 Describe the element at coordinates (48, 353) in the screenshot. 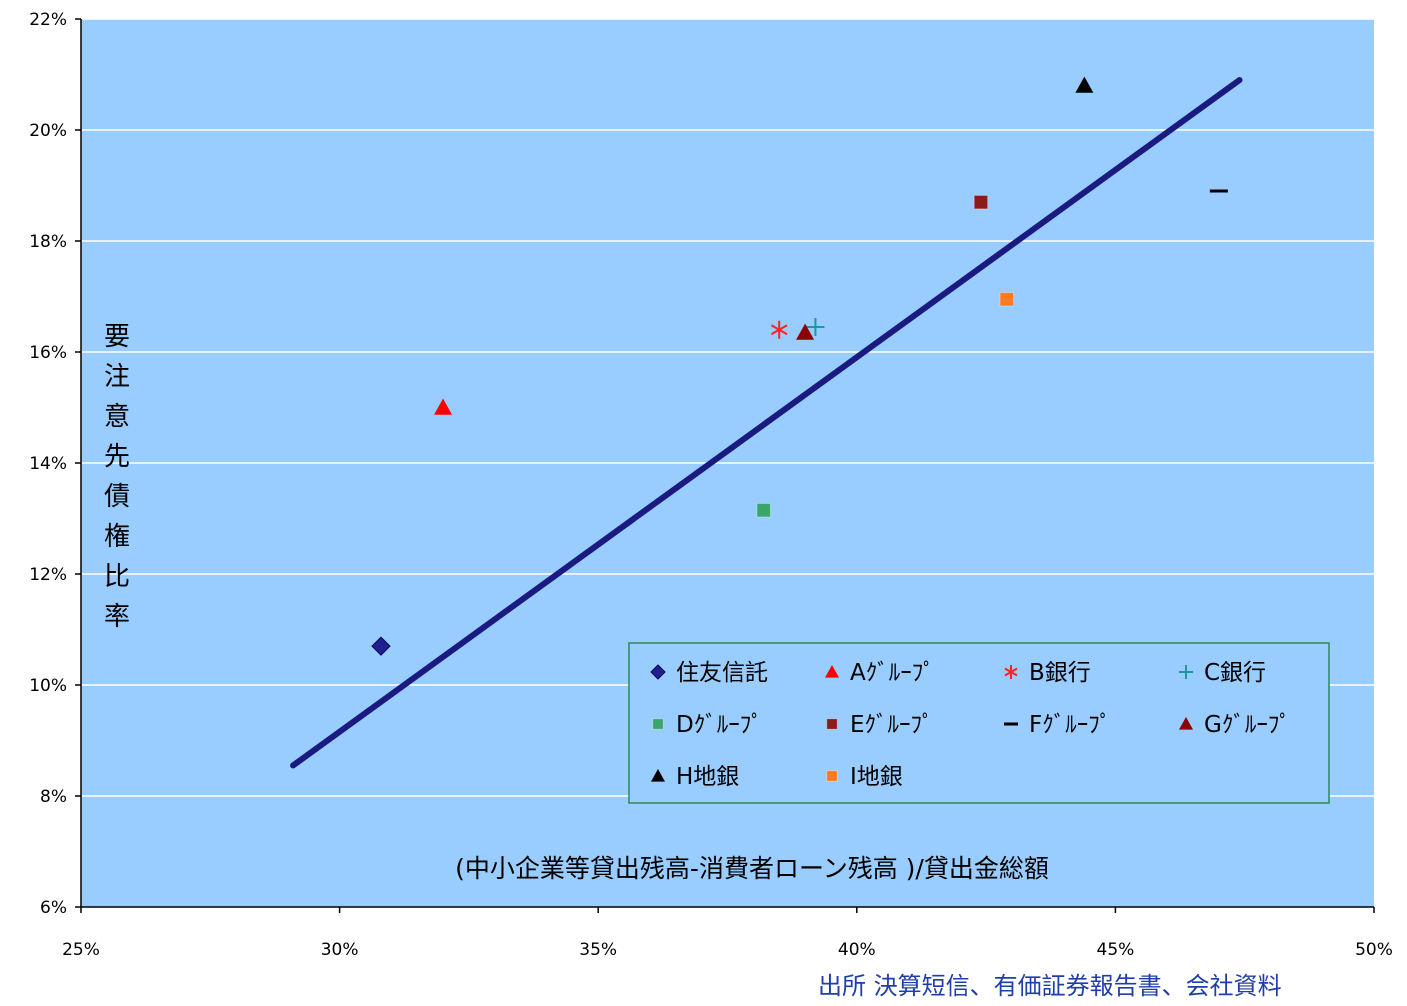

I see `y-tick-label: 16%` at that location.